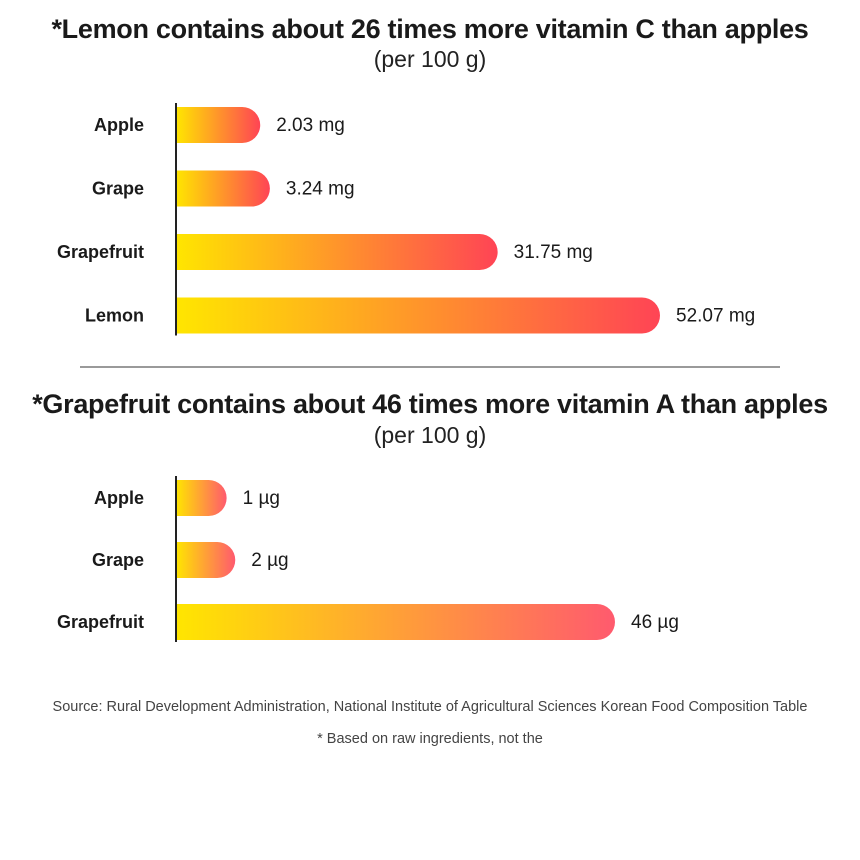  I want to click on value-label: 2 µg, so click(269, 560).